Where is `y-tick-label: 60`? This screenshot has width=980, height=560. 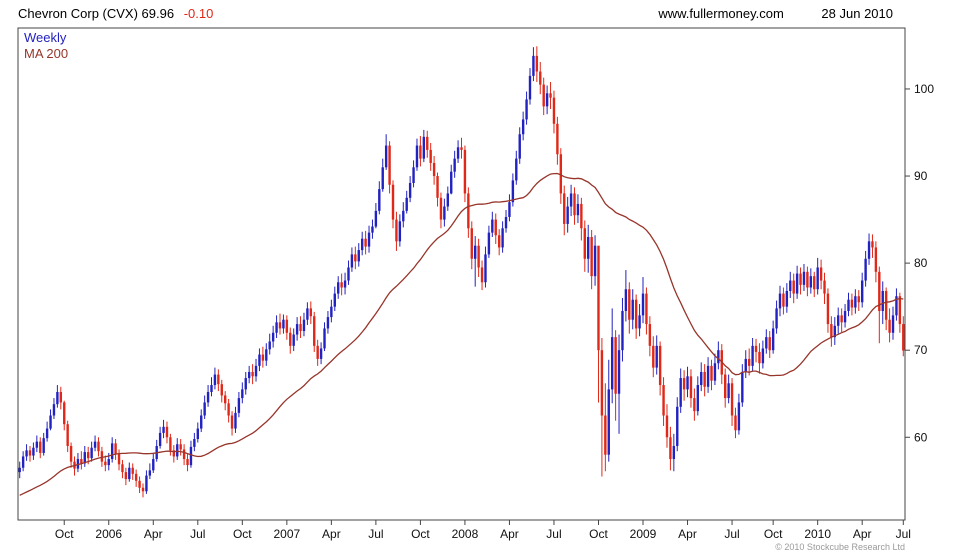 y-tick-label: 60 is located at coordinates (921, 437).